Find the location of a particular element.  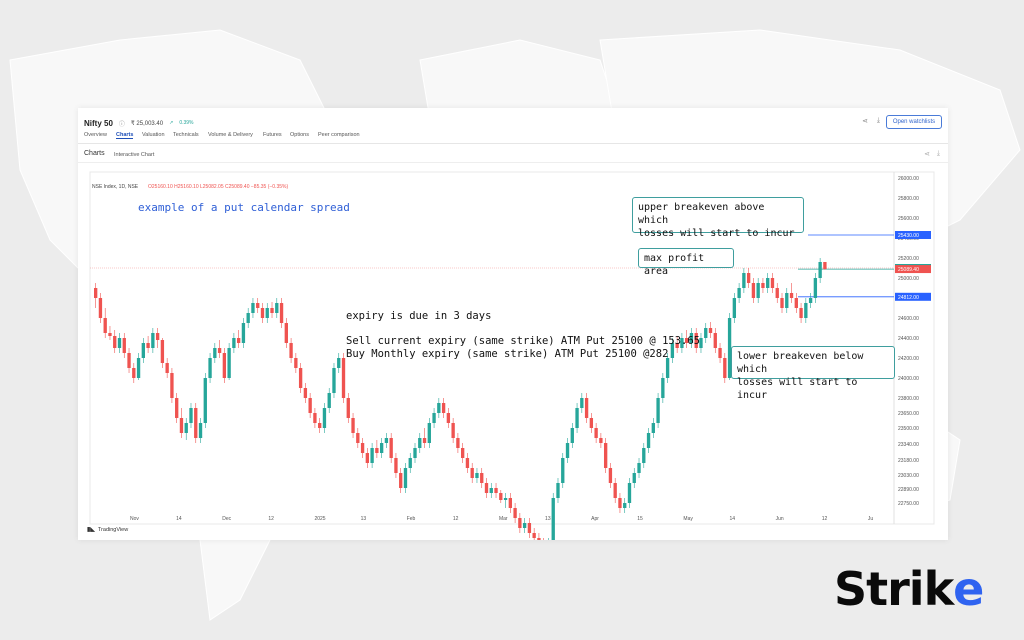

y-tick-label: 26000.00 is located at coordinates (908, 179).